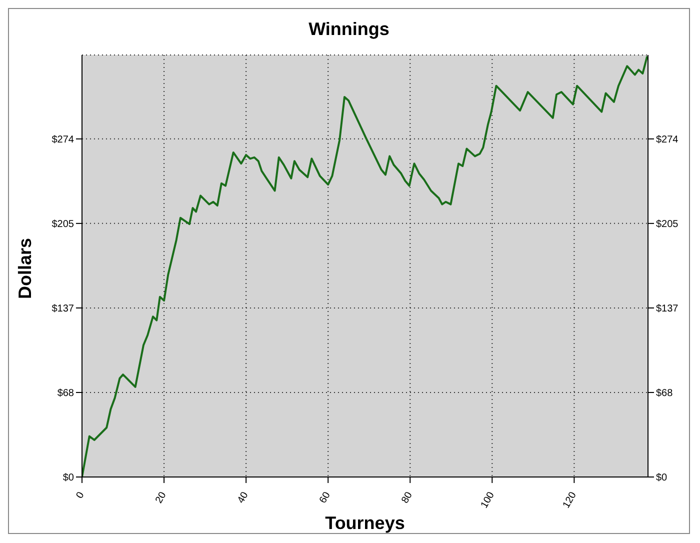 The image size is (700, 543). Describe the element at coordinates (662, 478) in the screenshot. I see `y2-tick-label: $0` at that location.